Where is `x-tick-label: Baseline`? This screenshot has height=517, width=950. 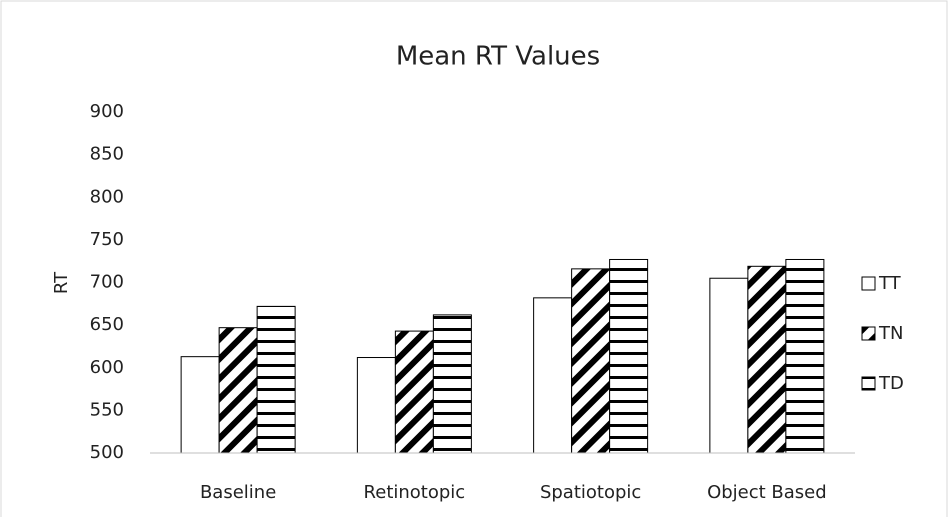
x-tick-label: Baseline is located at coordinates (238, 492).